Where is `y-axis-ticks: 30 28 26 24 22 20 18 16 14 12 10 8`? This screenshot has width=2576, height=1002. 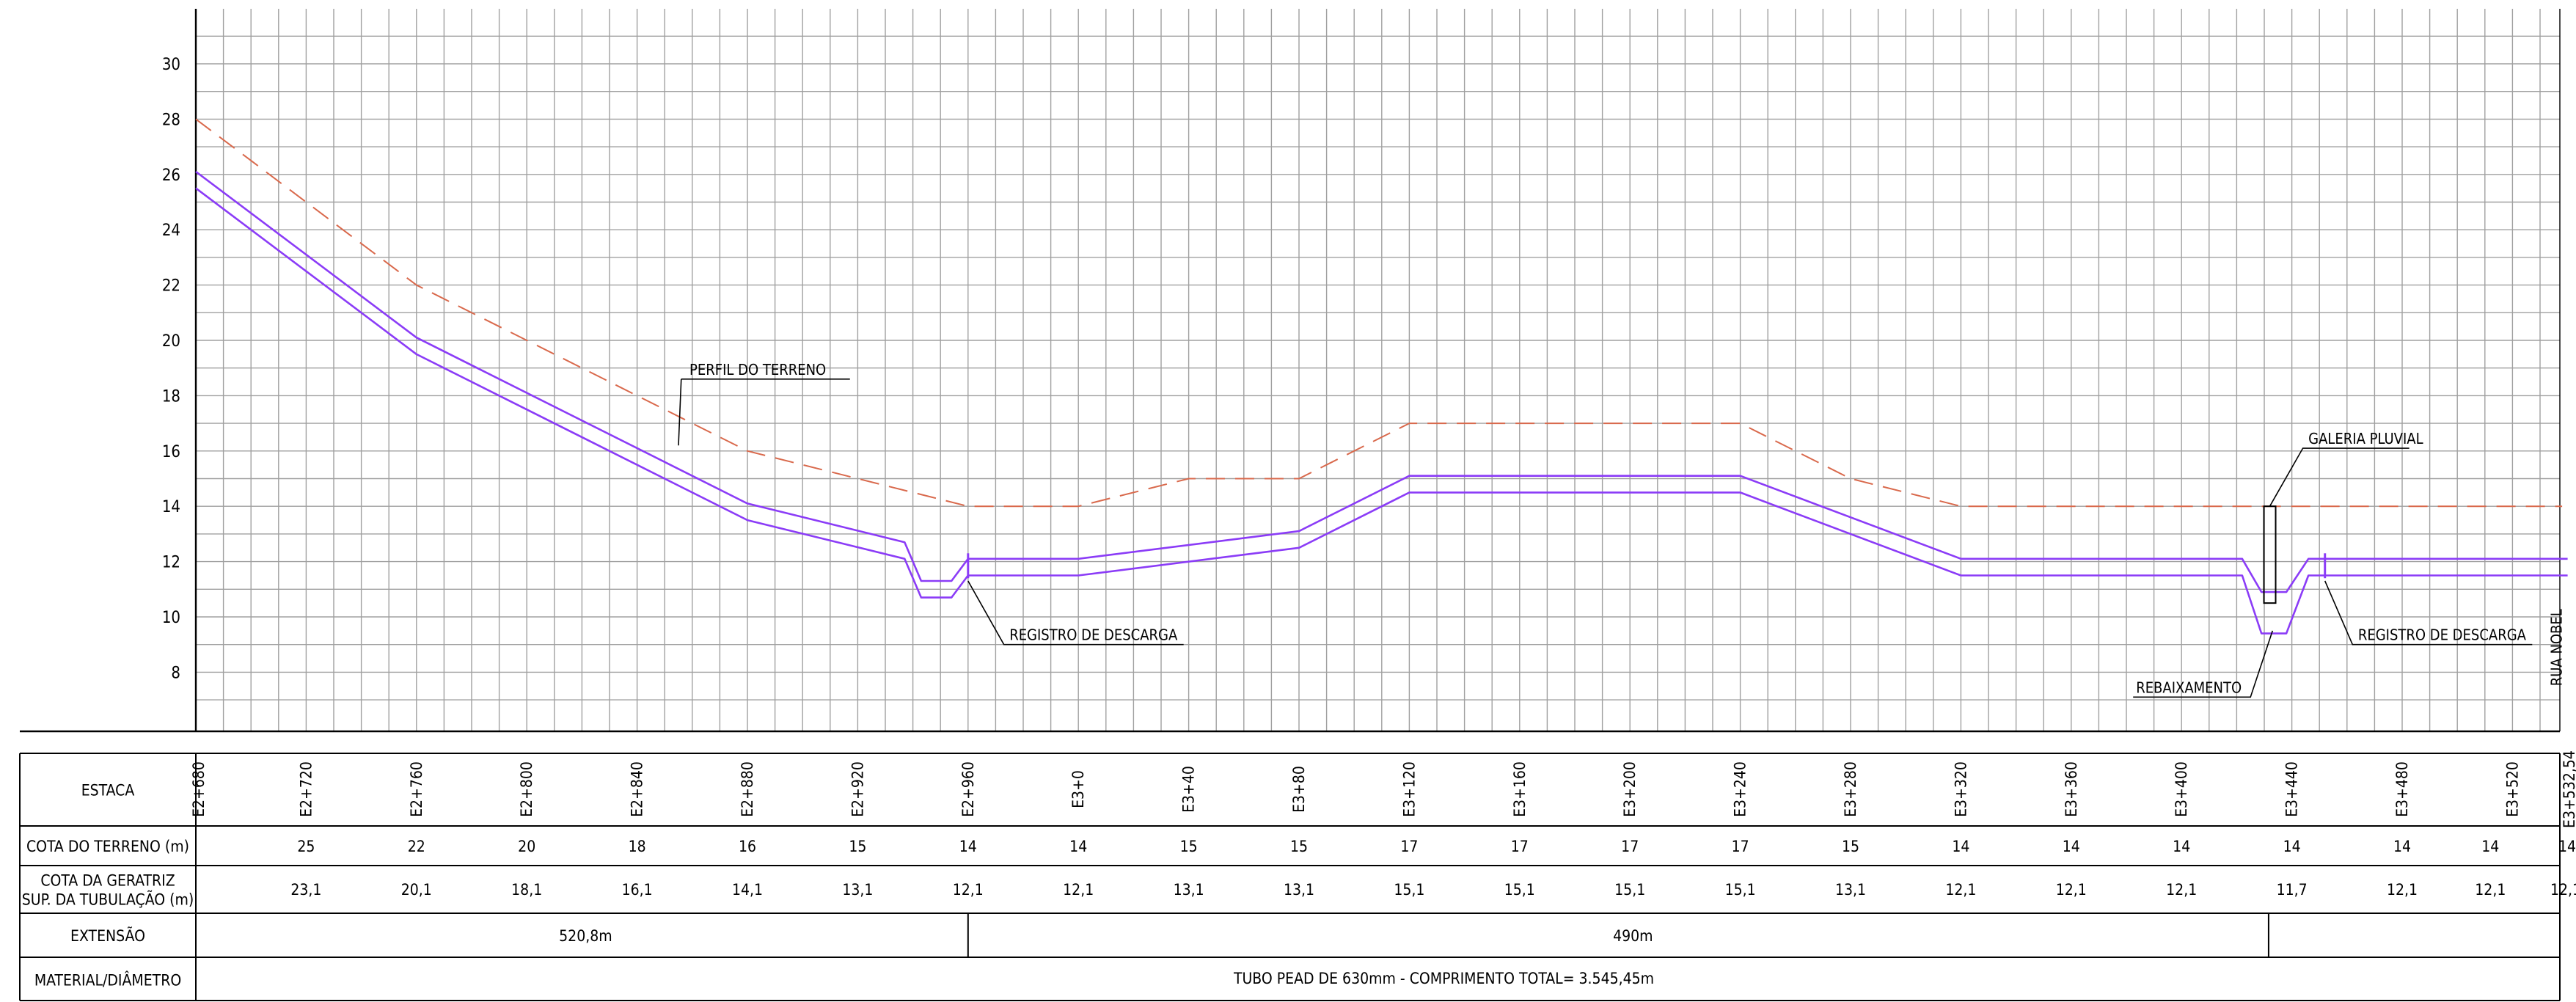
y-axis-ticks: 30 28 26 24 22 20 18 16 14 12 10 8 is located at coordinates (171, 369).